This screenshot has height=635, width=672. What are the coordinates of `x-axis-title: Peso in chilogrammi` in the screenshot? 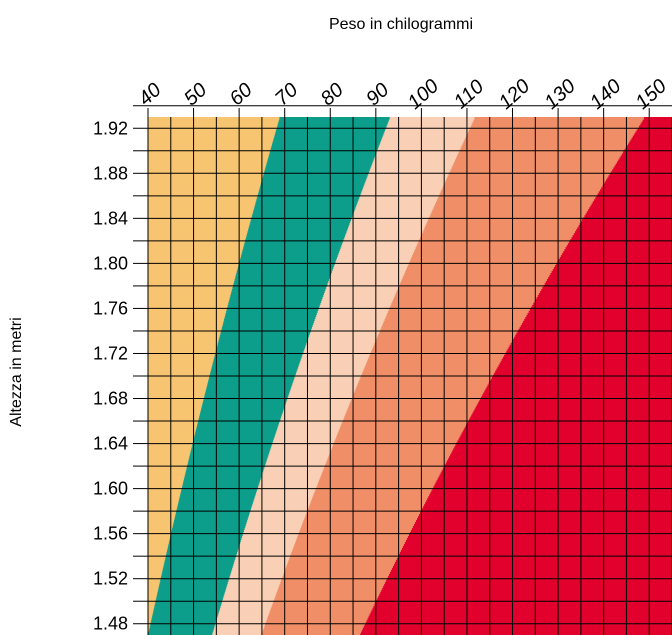 It's located at (401, 24).